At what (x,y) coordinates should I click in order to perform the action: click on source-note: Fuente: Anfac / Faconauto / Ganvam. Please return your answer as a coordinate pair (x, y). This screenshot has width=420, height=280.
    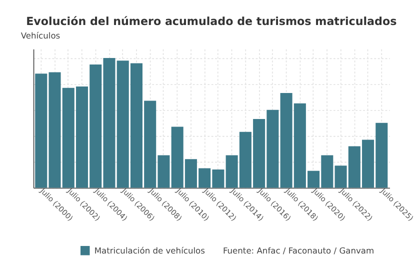
    Looking at the image, I should click on (298, 250).